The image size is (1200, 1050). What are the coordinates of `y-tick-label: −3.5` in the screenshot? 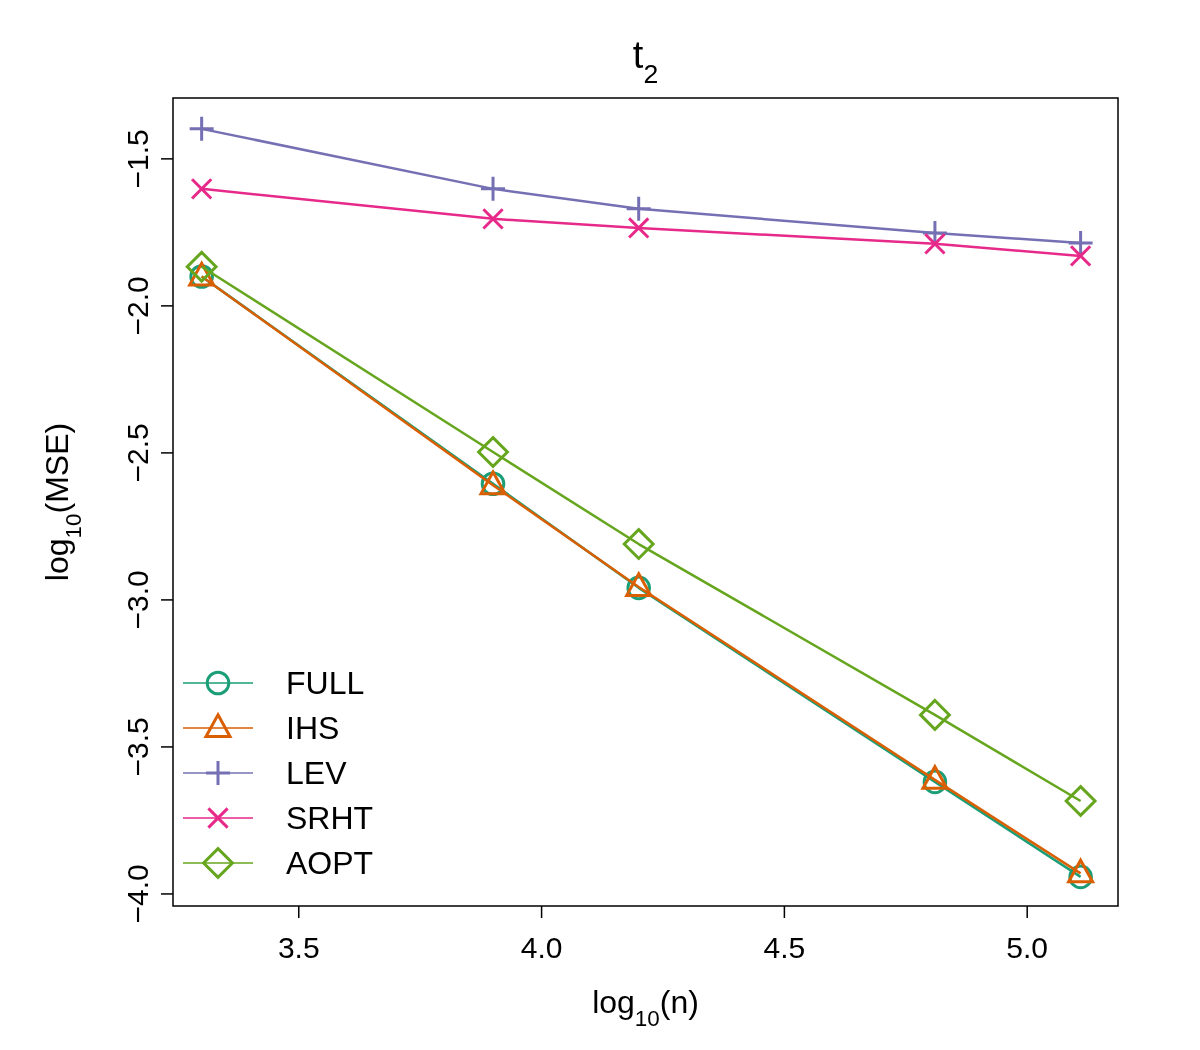 It's located at (137, 747).